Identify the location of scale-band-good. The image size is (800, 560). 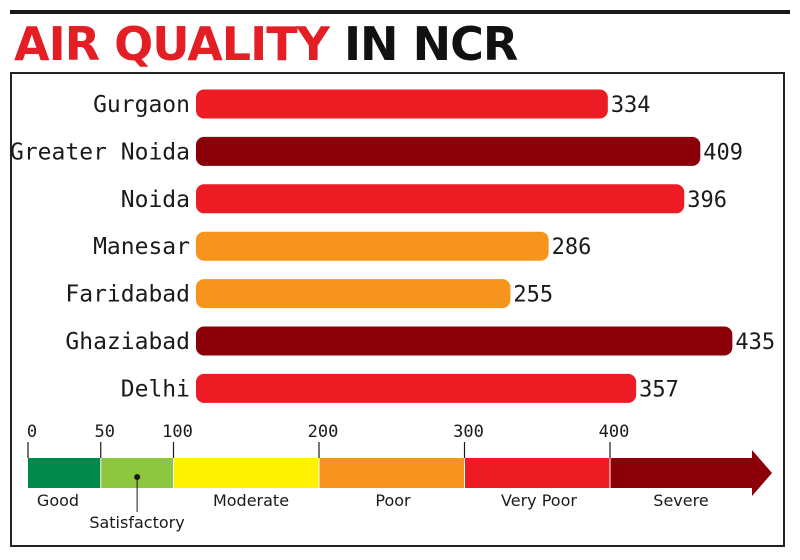
(64, 473).